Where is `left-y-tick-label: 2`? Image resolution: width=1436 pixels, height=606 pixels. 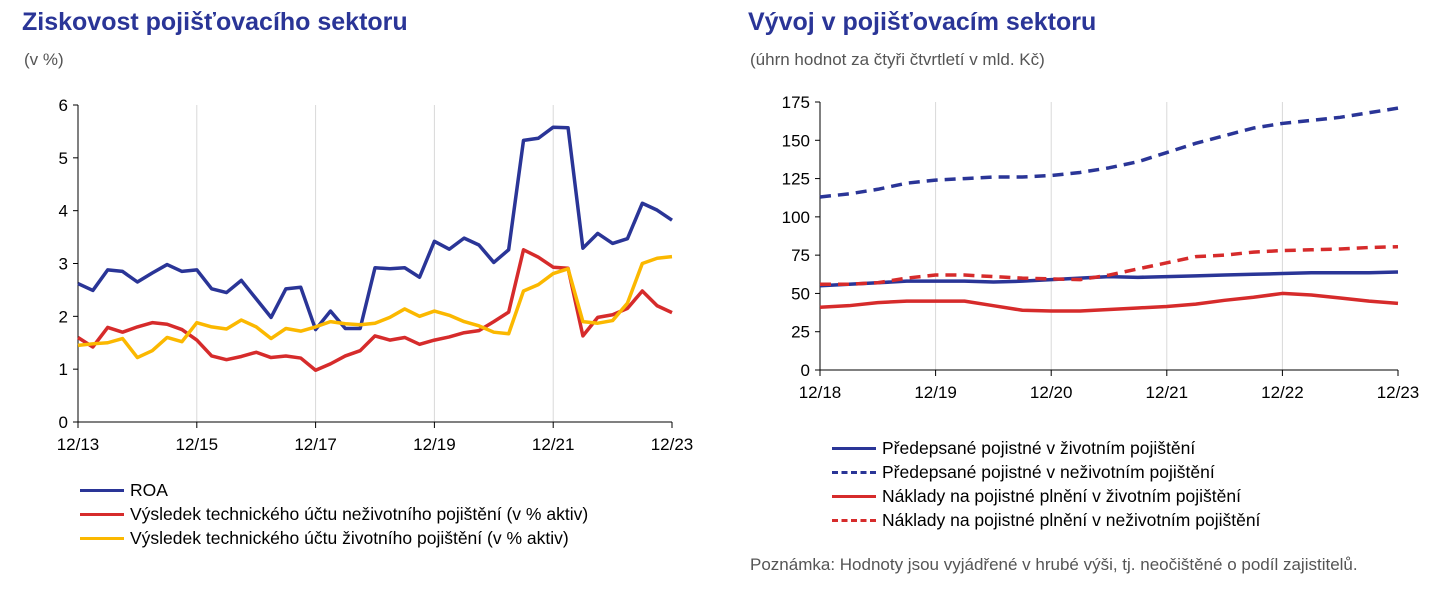 left-y-tick-label: 2 is located at coordinates (63, 316).